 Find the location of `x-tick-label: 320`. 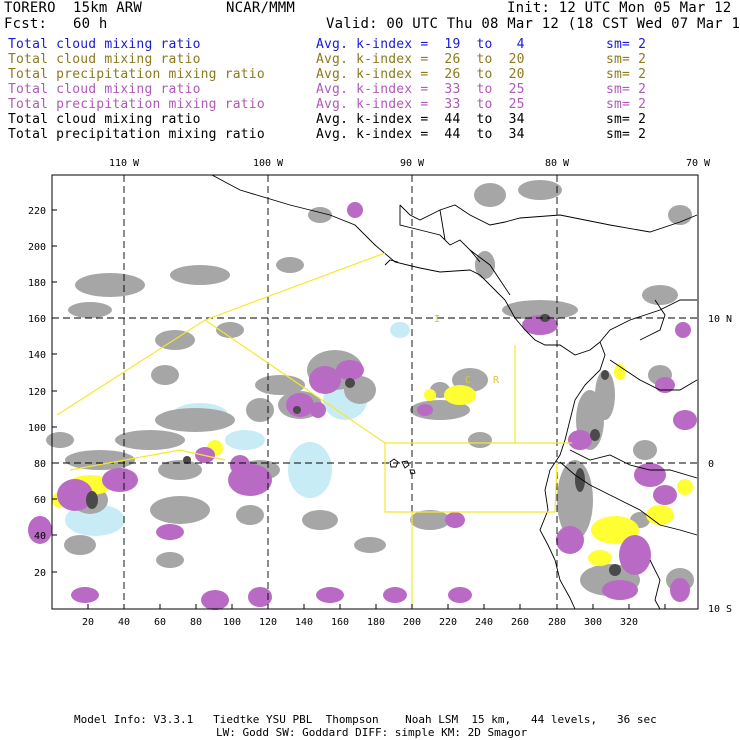

x-tick-label: 320 is located at coordinates (629, 622).